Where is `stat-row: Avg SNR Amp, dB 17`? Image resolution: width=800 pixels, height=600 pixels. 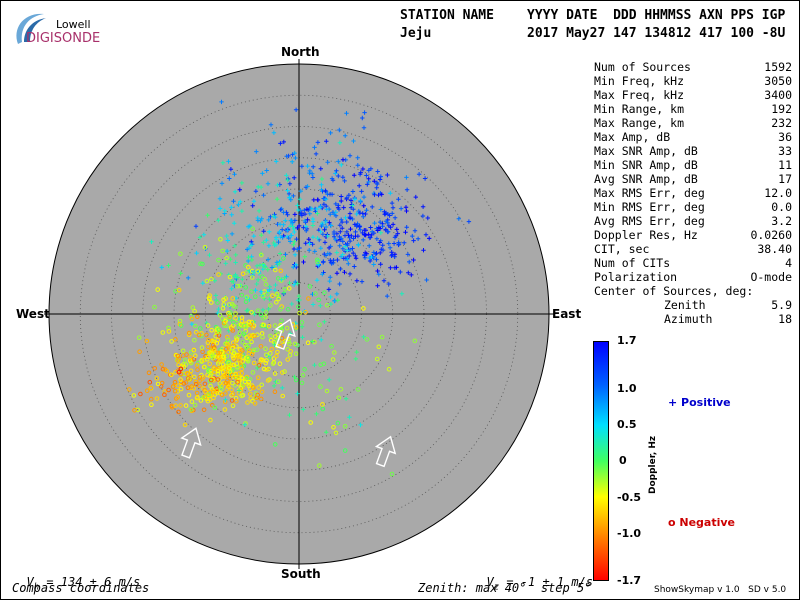
stat-row: Avg SNR Amp, dB 17 is located at coordinates (693, 179).